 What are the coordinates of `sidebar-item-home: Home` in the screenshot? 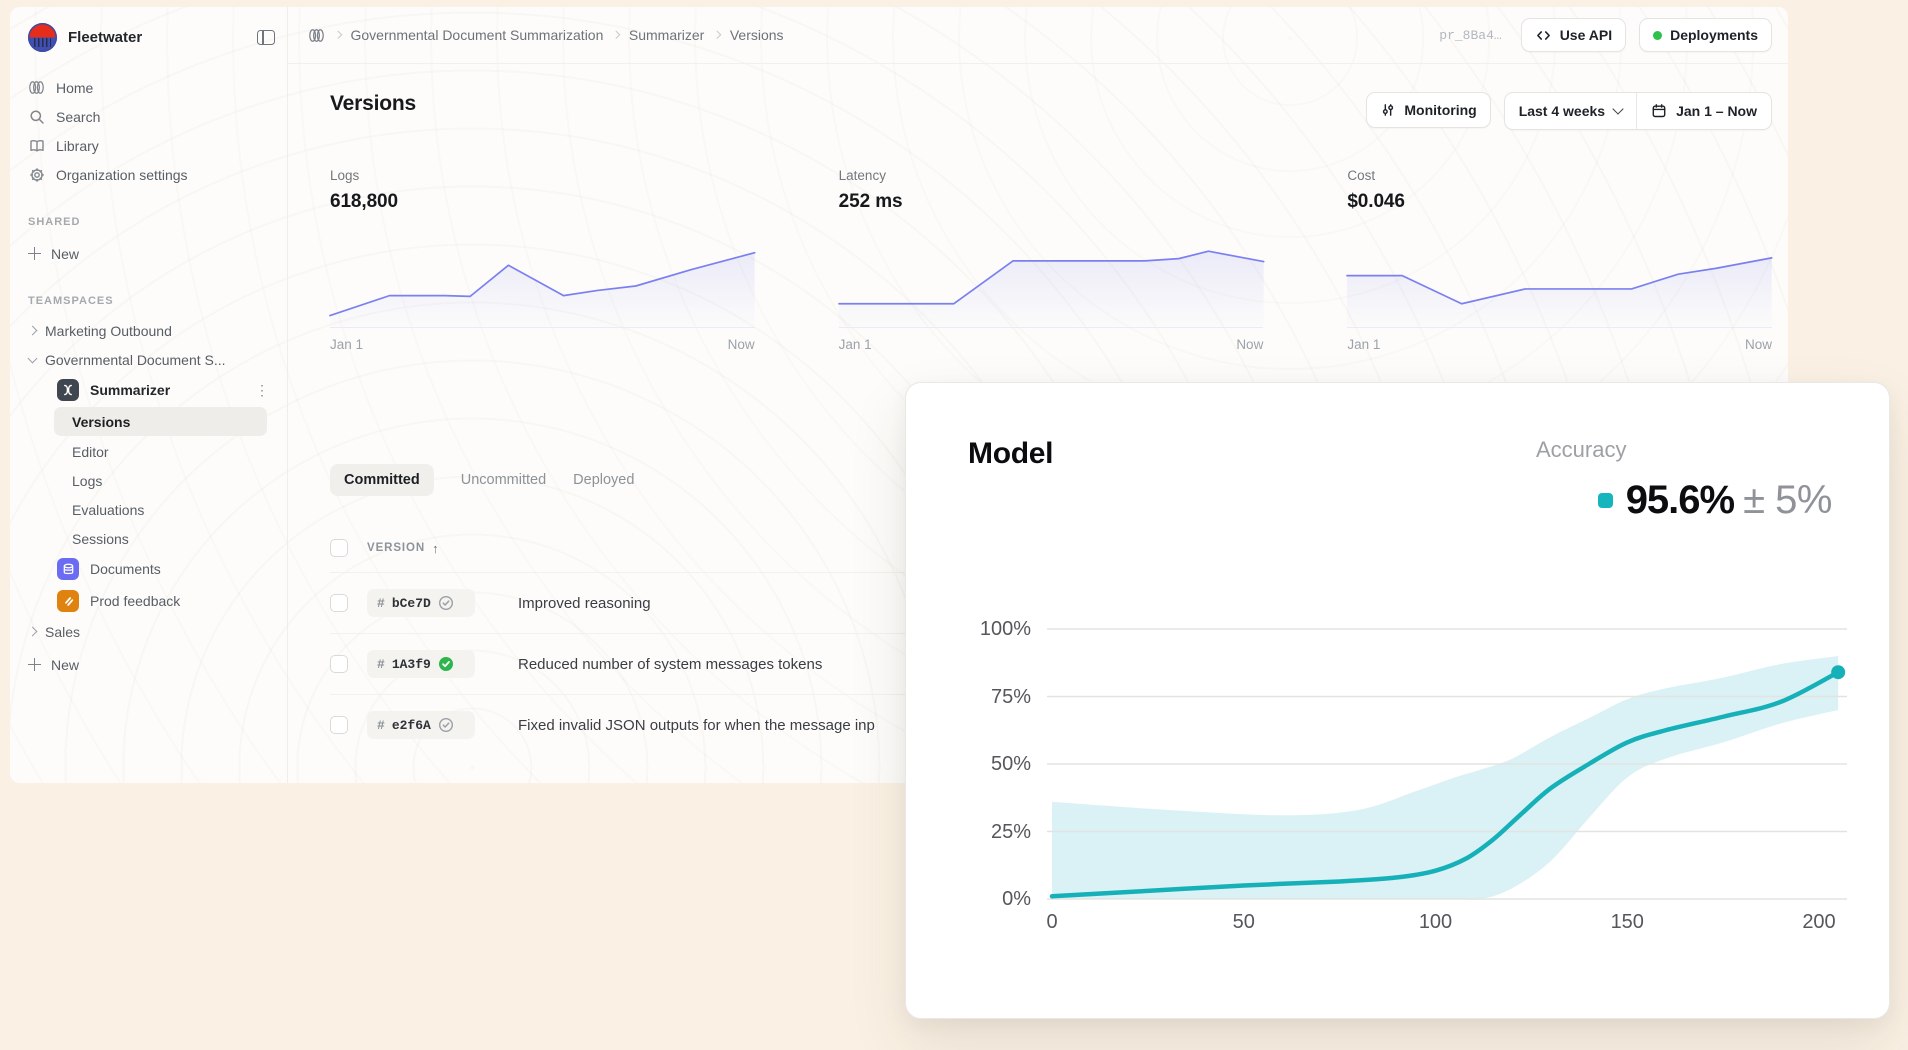 It's located at (152, 87).